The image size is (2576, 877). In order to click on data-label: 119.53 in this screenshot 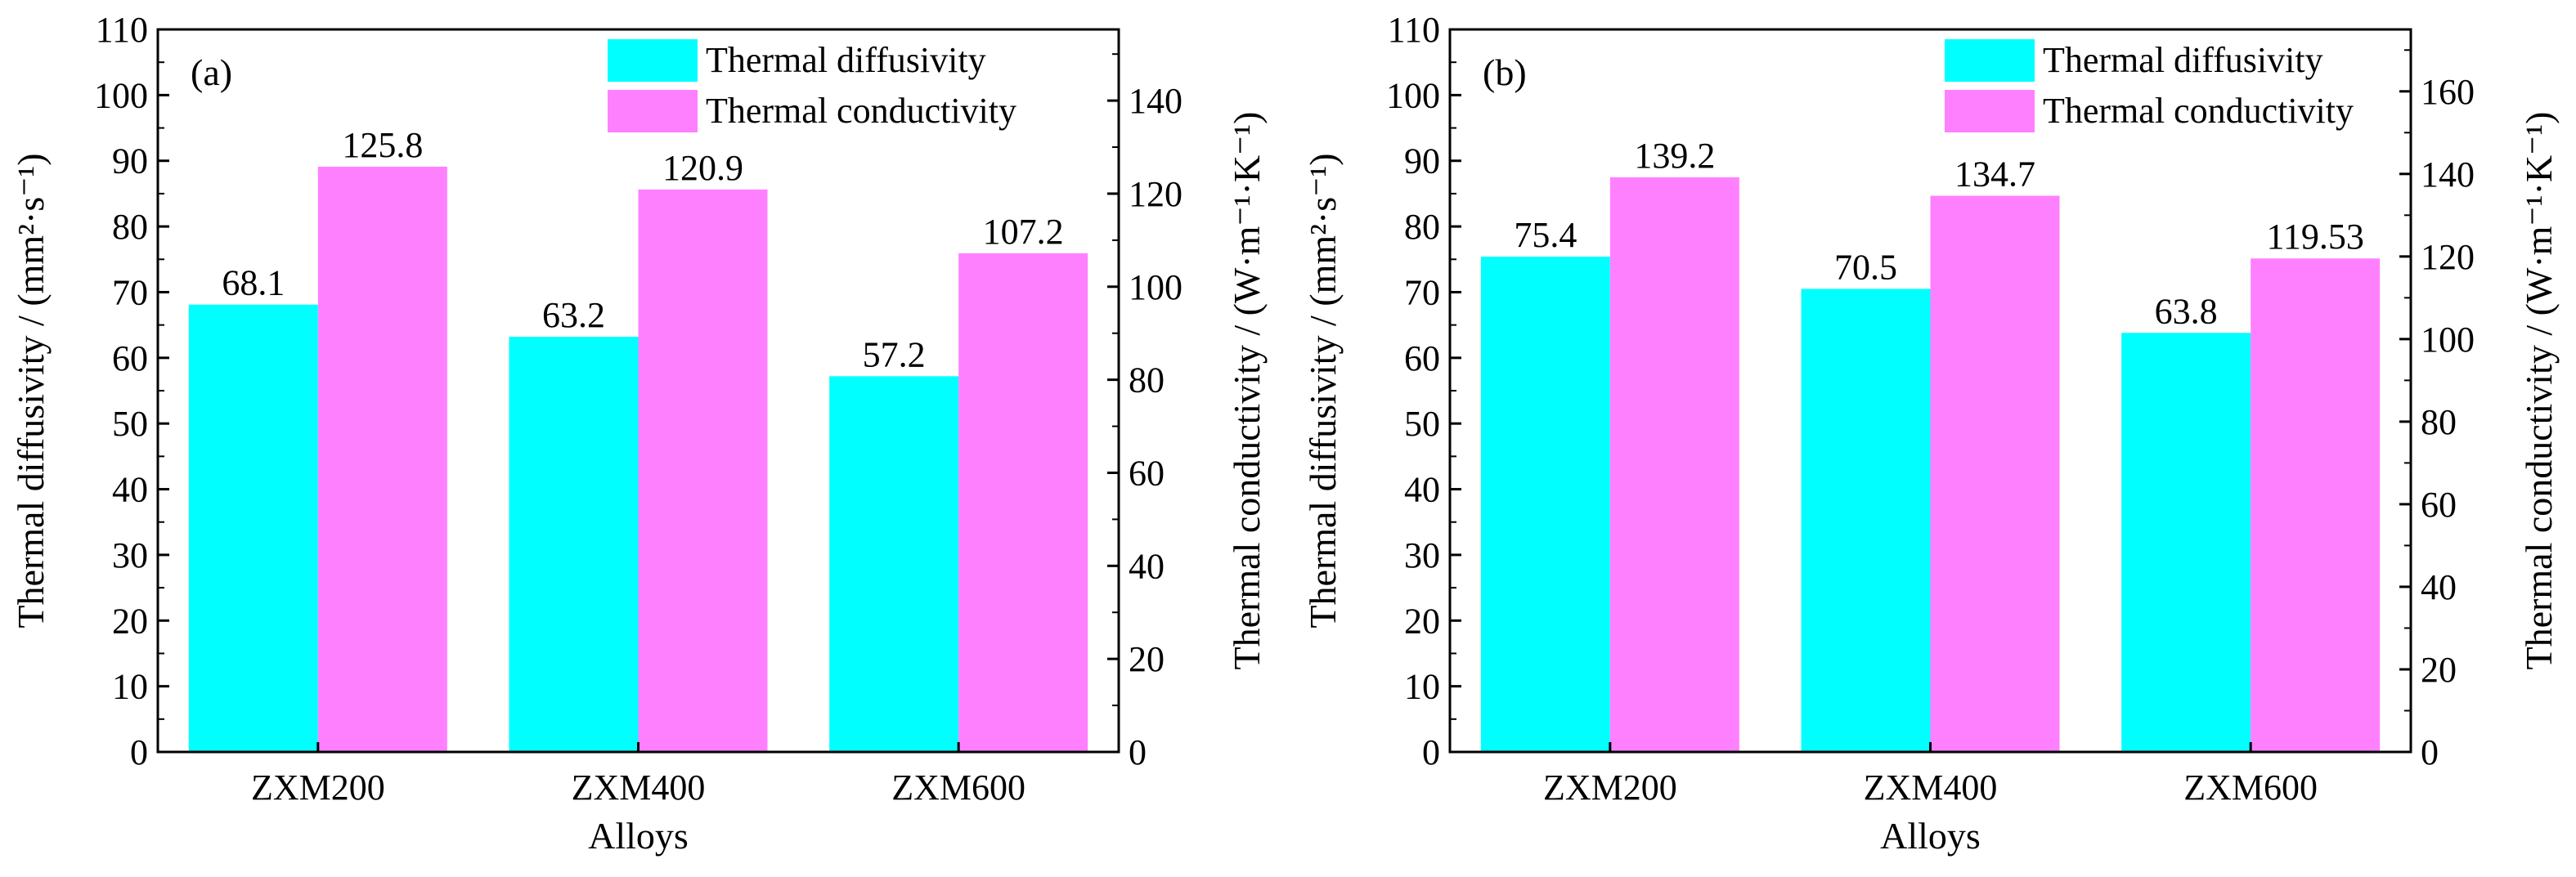, I will do `click(2314, 237)`.